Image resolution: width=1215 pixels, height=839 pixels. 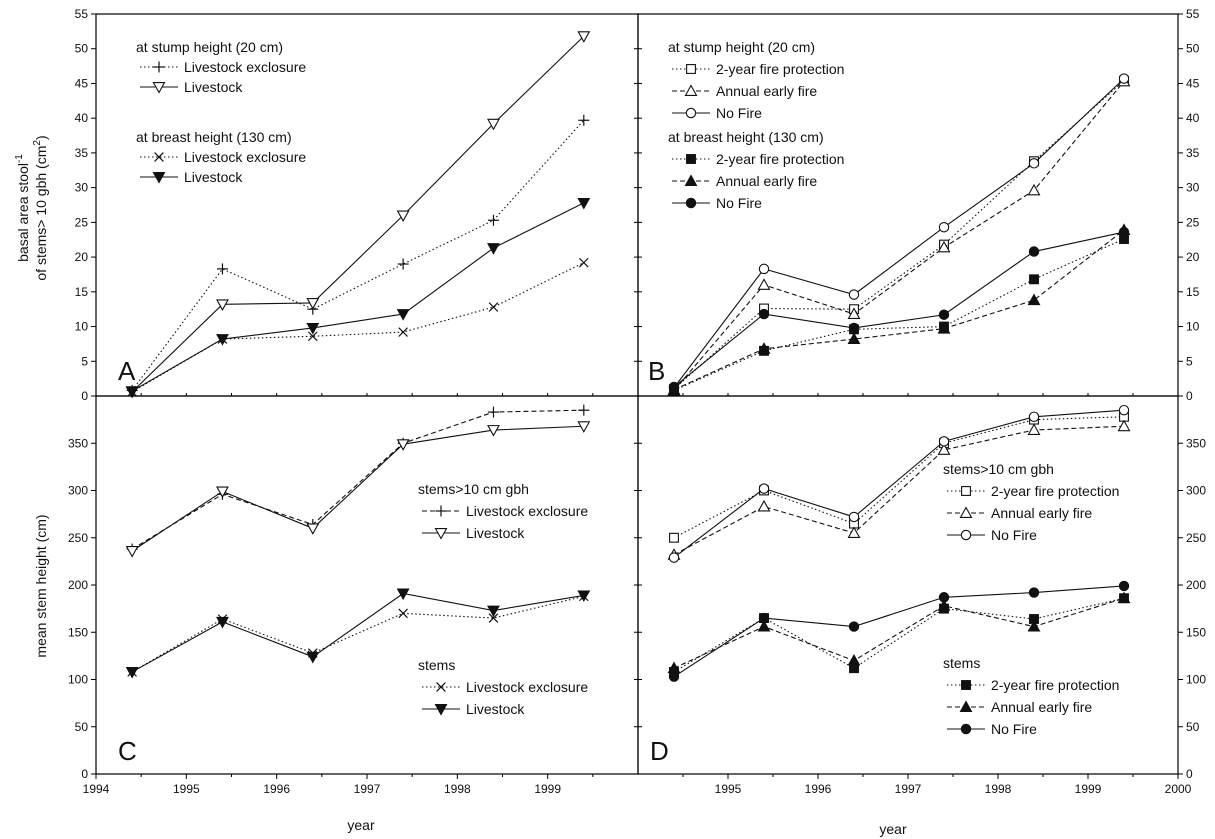 I want to click on panel-c-y-tick-label: 50, so click(x=82, y=727).